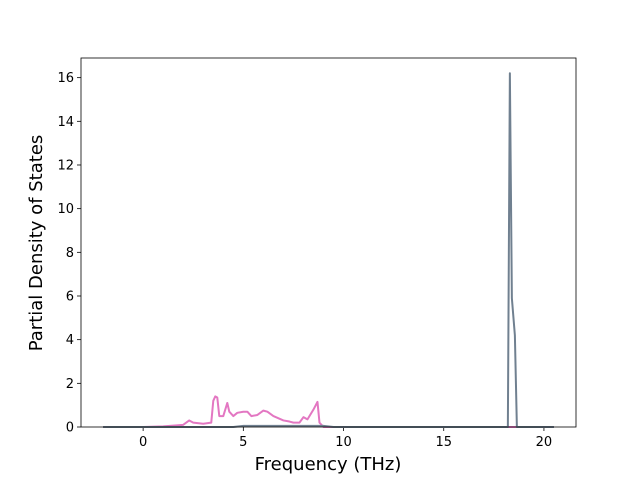  Describe the element at coordinates (544, 442) in the screenshot. I see `x-tick-label: 20` at that location.